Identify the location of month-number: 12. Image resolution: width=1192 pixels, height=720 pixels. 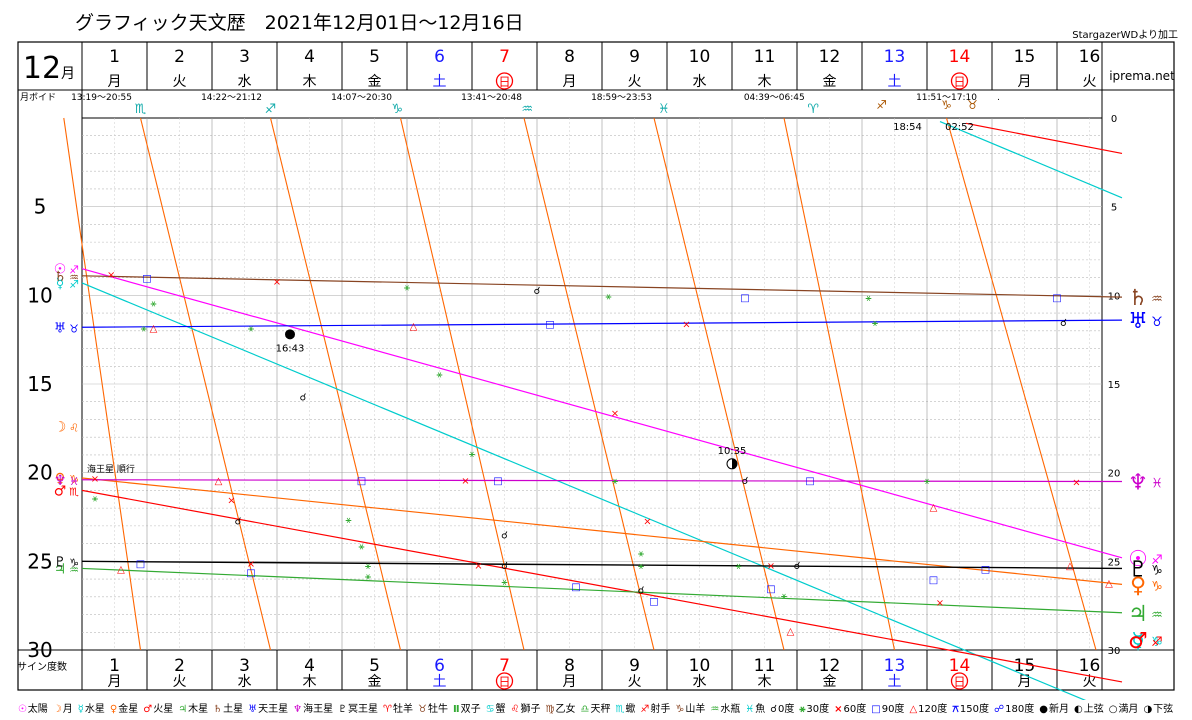
(42, 68).